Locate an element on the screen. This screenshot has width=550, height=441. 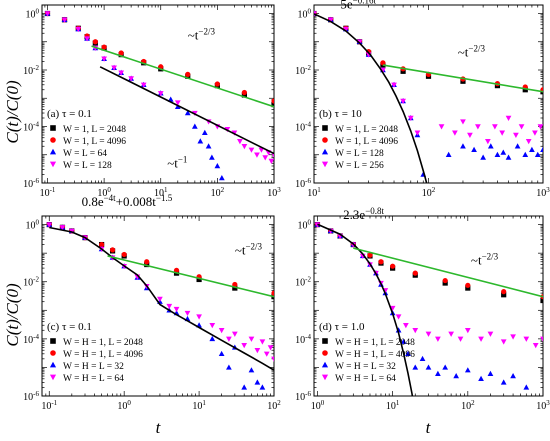
panel-label: (b) τ = 10 is located at coordinates (340, 114).